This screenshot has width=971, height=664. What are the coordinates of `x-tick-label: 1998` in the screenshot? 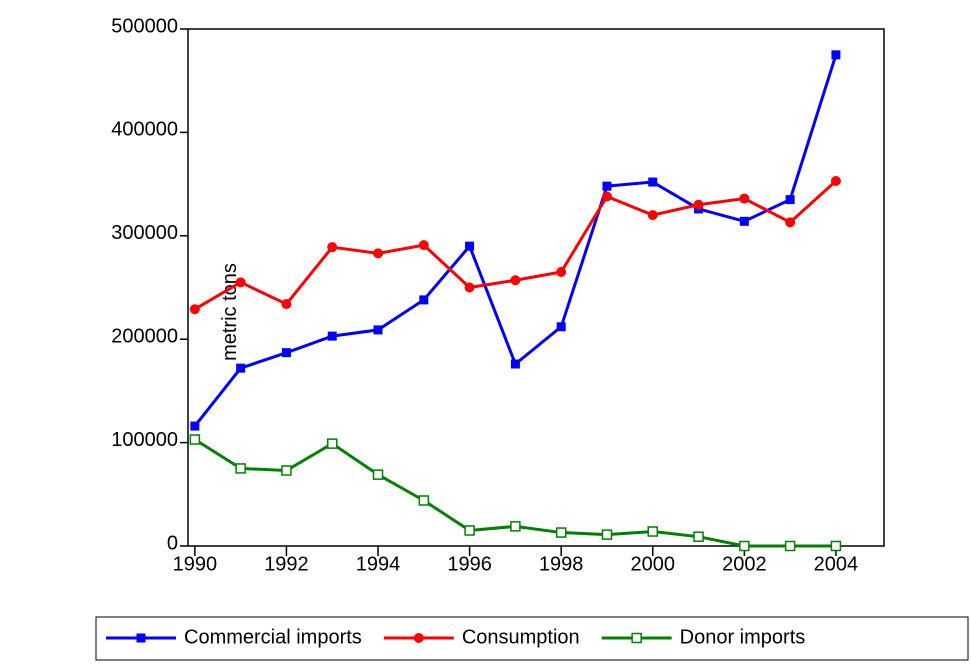 It's located at (561, 564).